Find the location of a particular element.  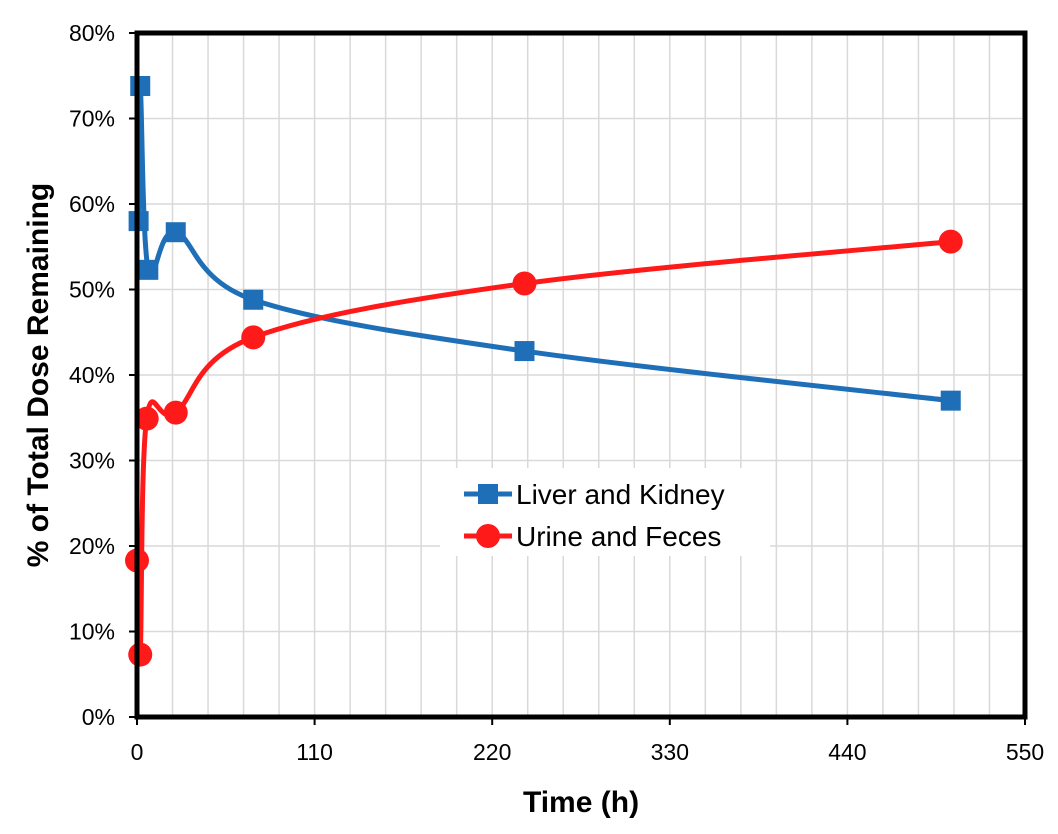

y-axis-title: % of Total Dose Remaining is located at coordinates (38, 375).